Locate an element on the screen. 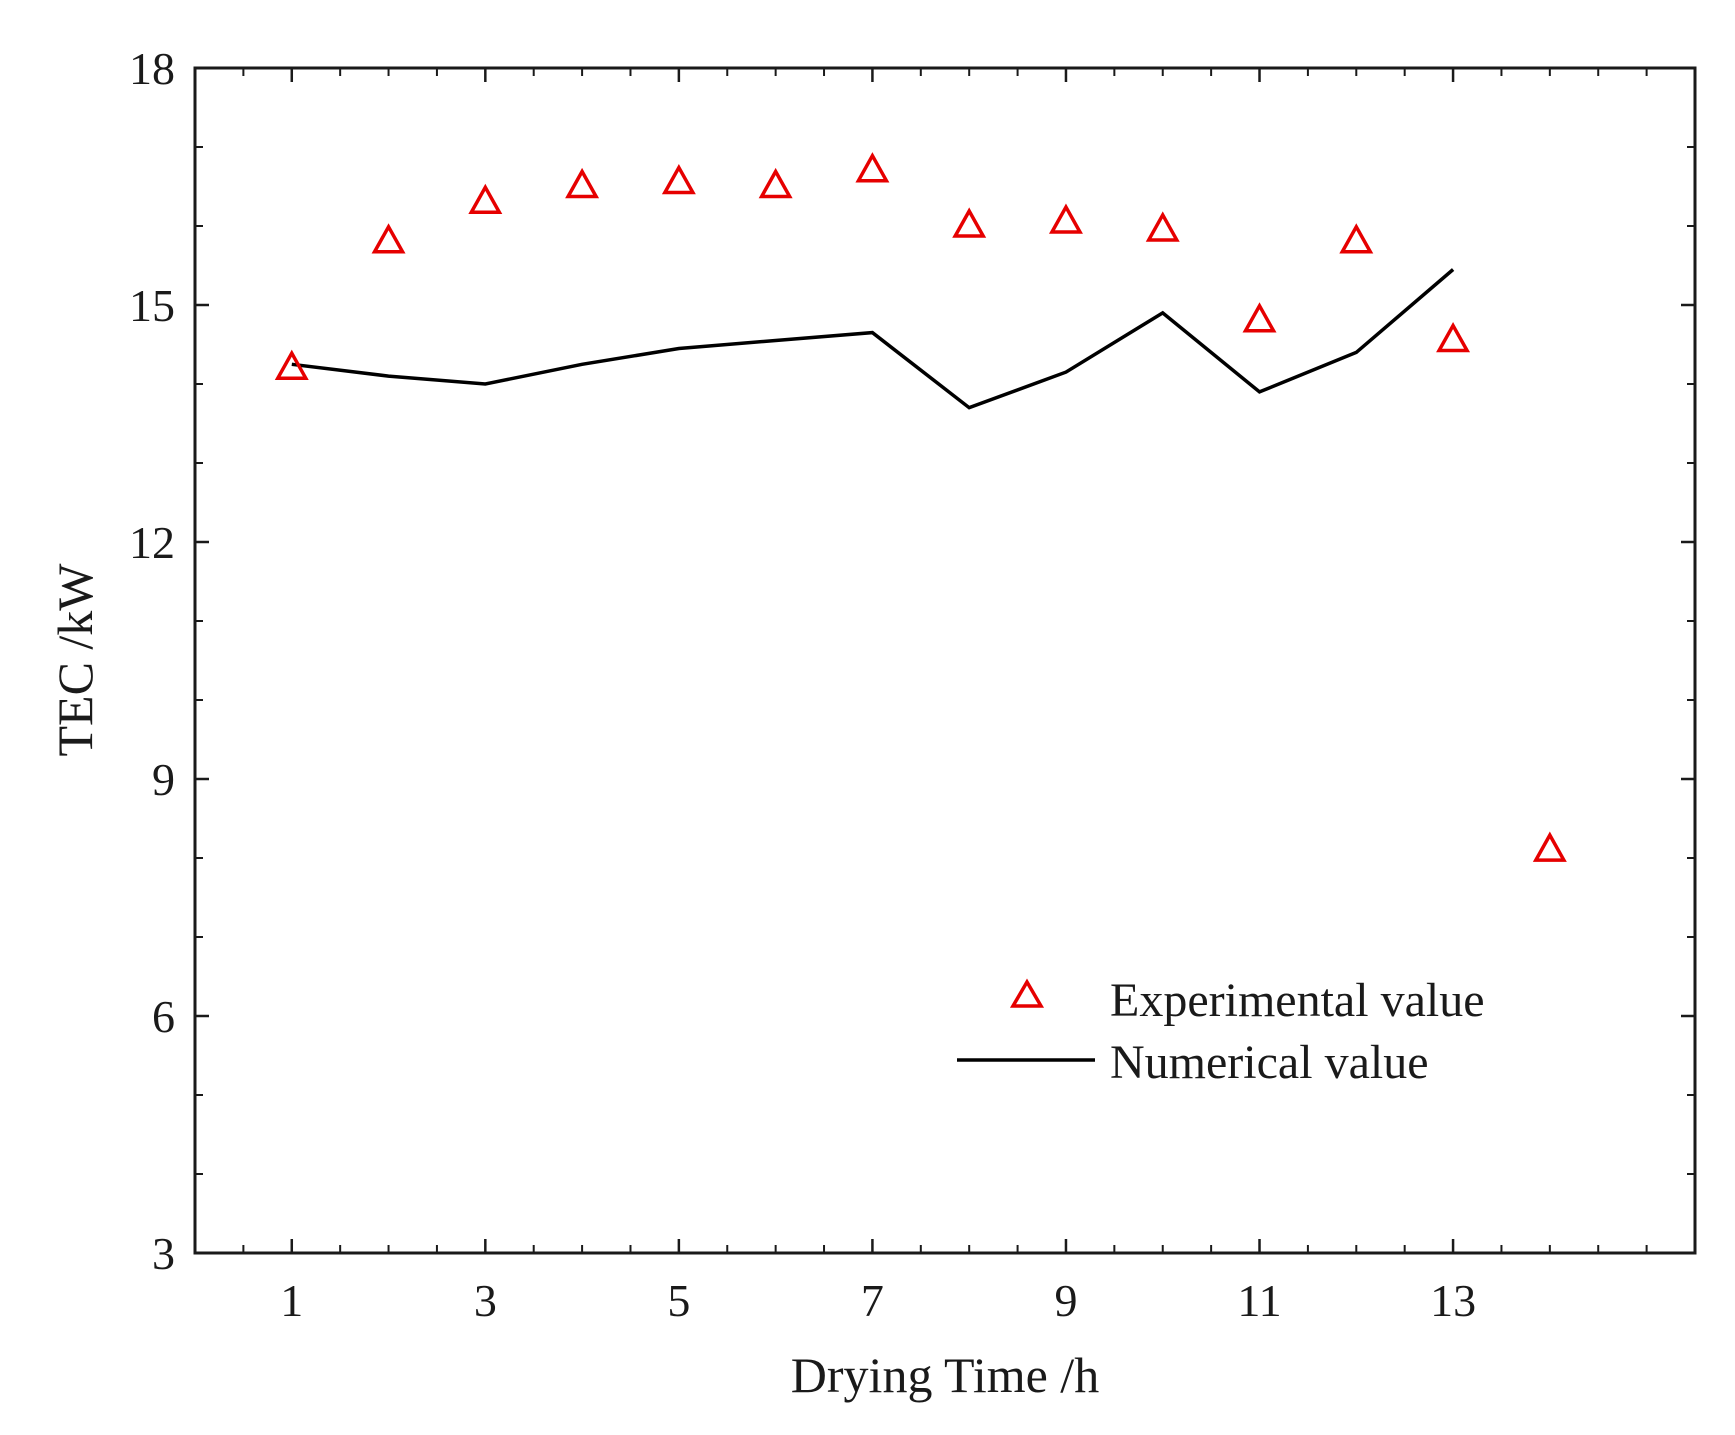 The height and width of the screenshot is (1435, 1735). legend-label-experimental: Experimental value is located at coordinates (1297, 1000).